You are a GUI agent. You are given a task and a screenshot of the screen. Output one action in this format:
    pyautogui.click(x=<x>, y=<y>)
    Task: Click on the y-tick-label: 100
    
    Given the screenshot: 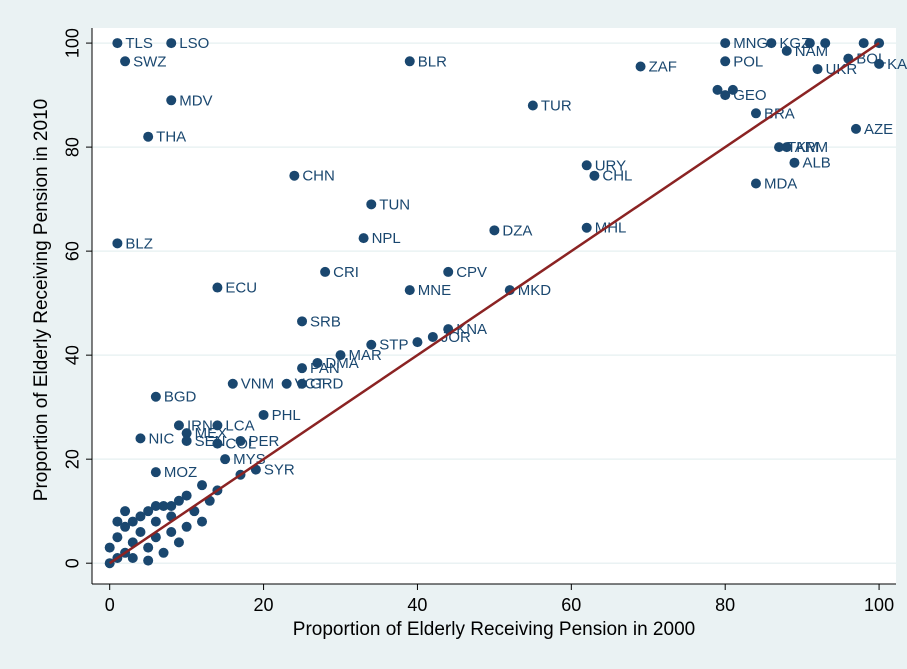 What is the action you would take?
    pyautogui.click(x=73, y=43)
    